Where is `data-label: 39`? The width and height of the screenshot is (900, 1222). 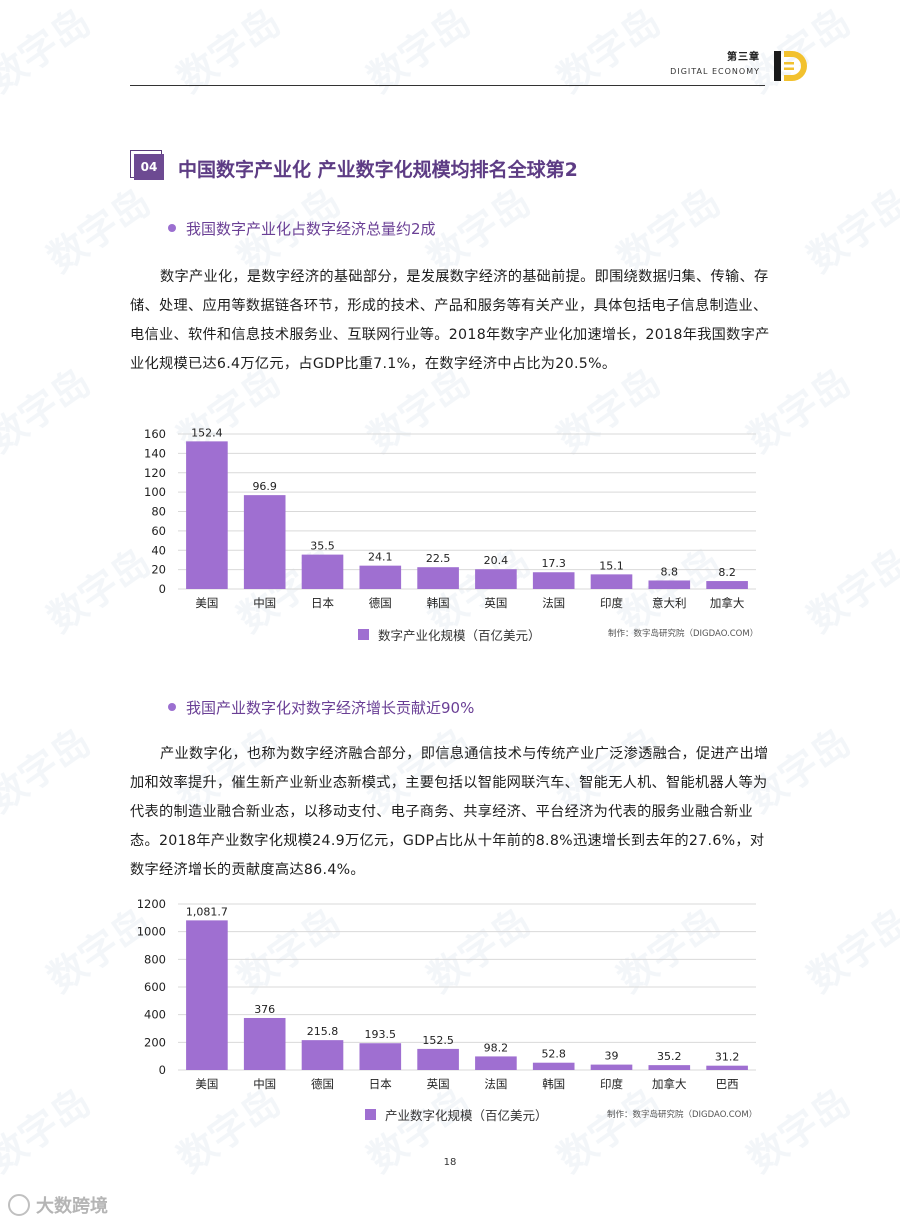
data-label: 39 is located at coordinates (612, 1056).